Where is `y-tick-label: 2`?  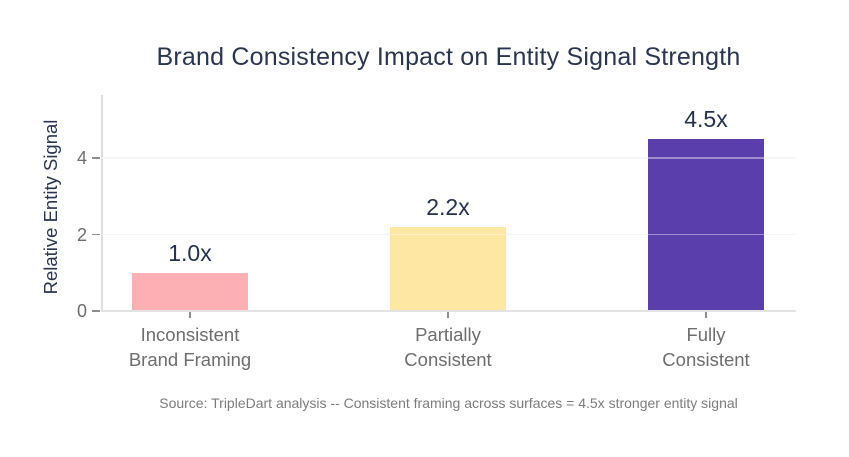
y-tick-label: 2 is located at coordinates (81, 234).